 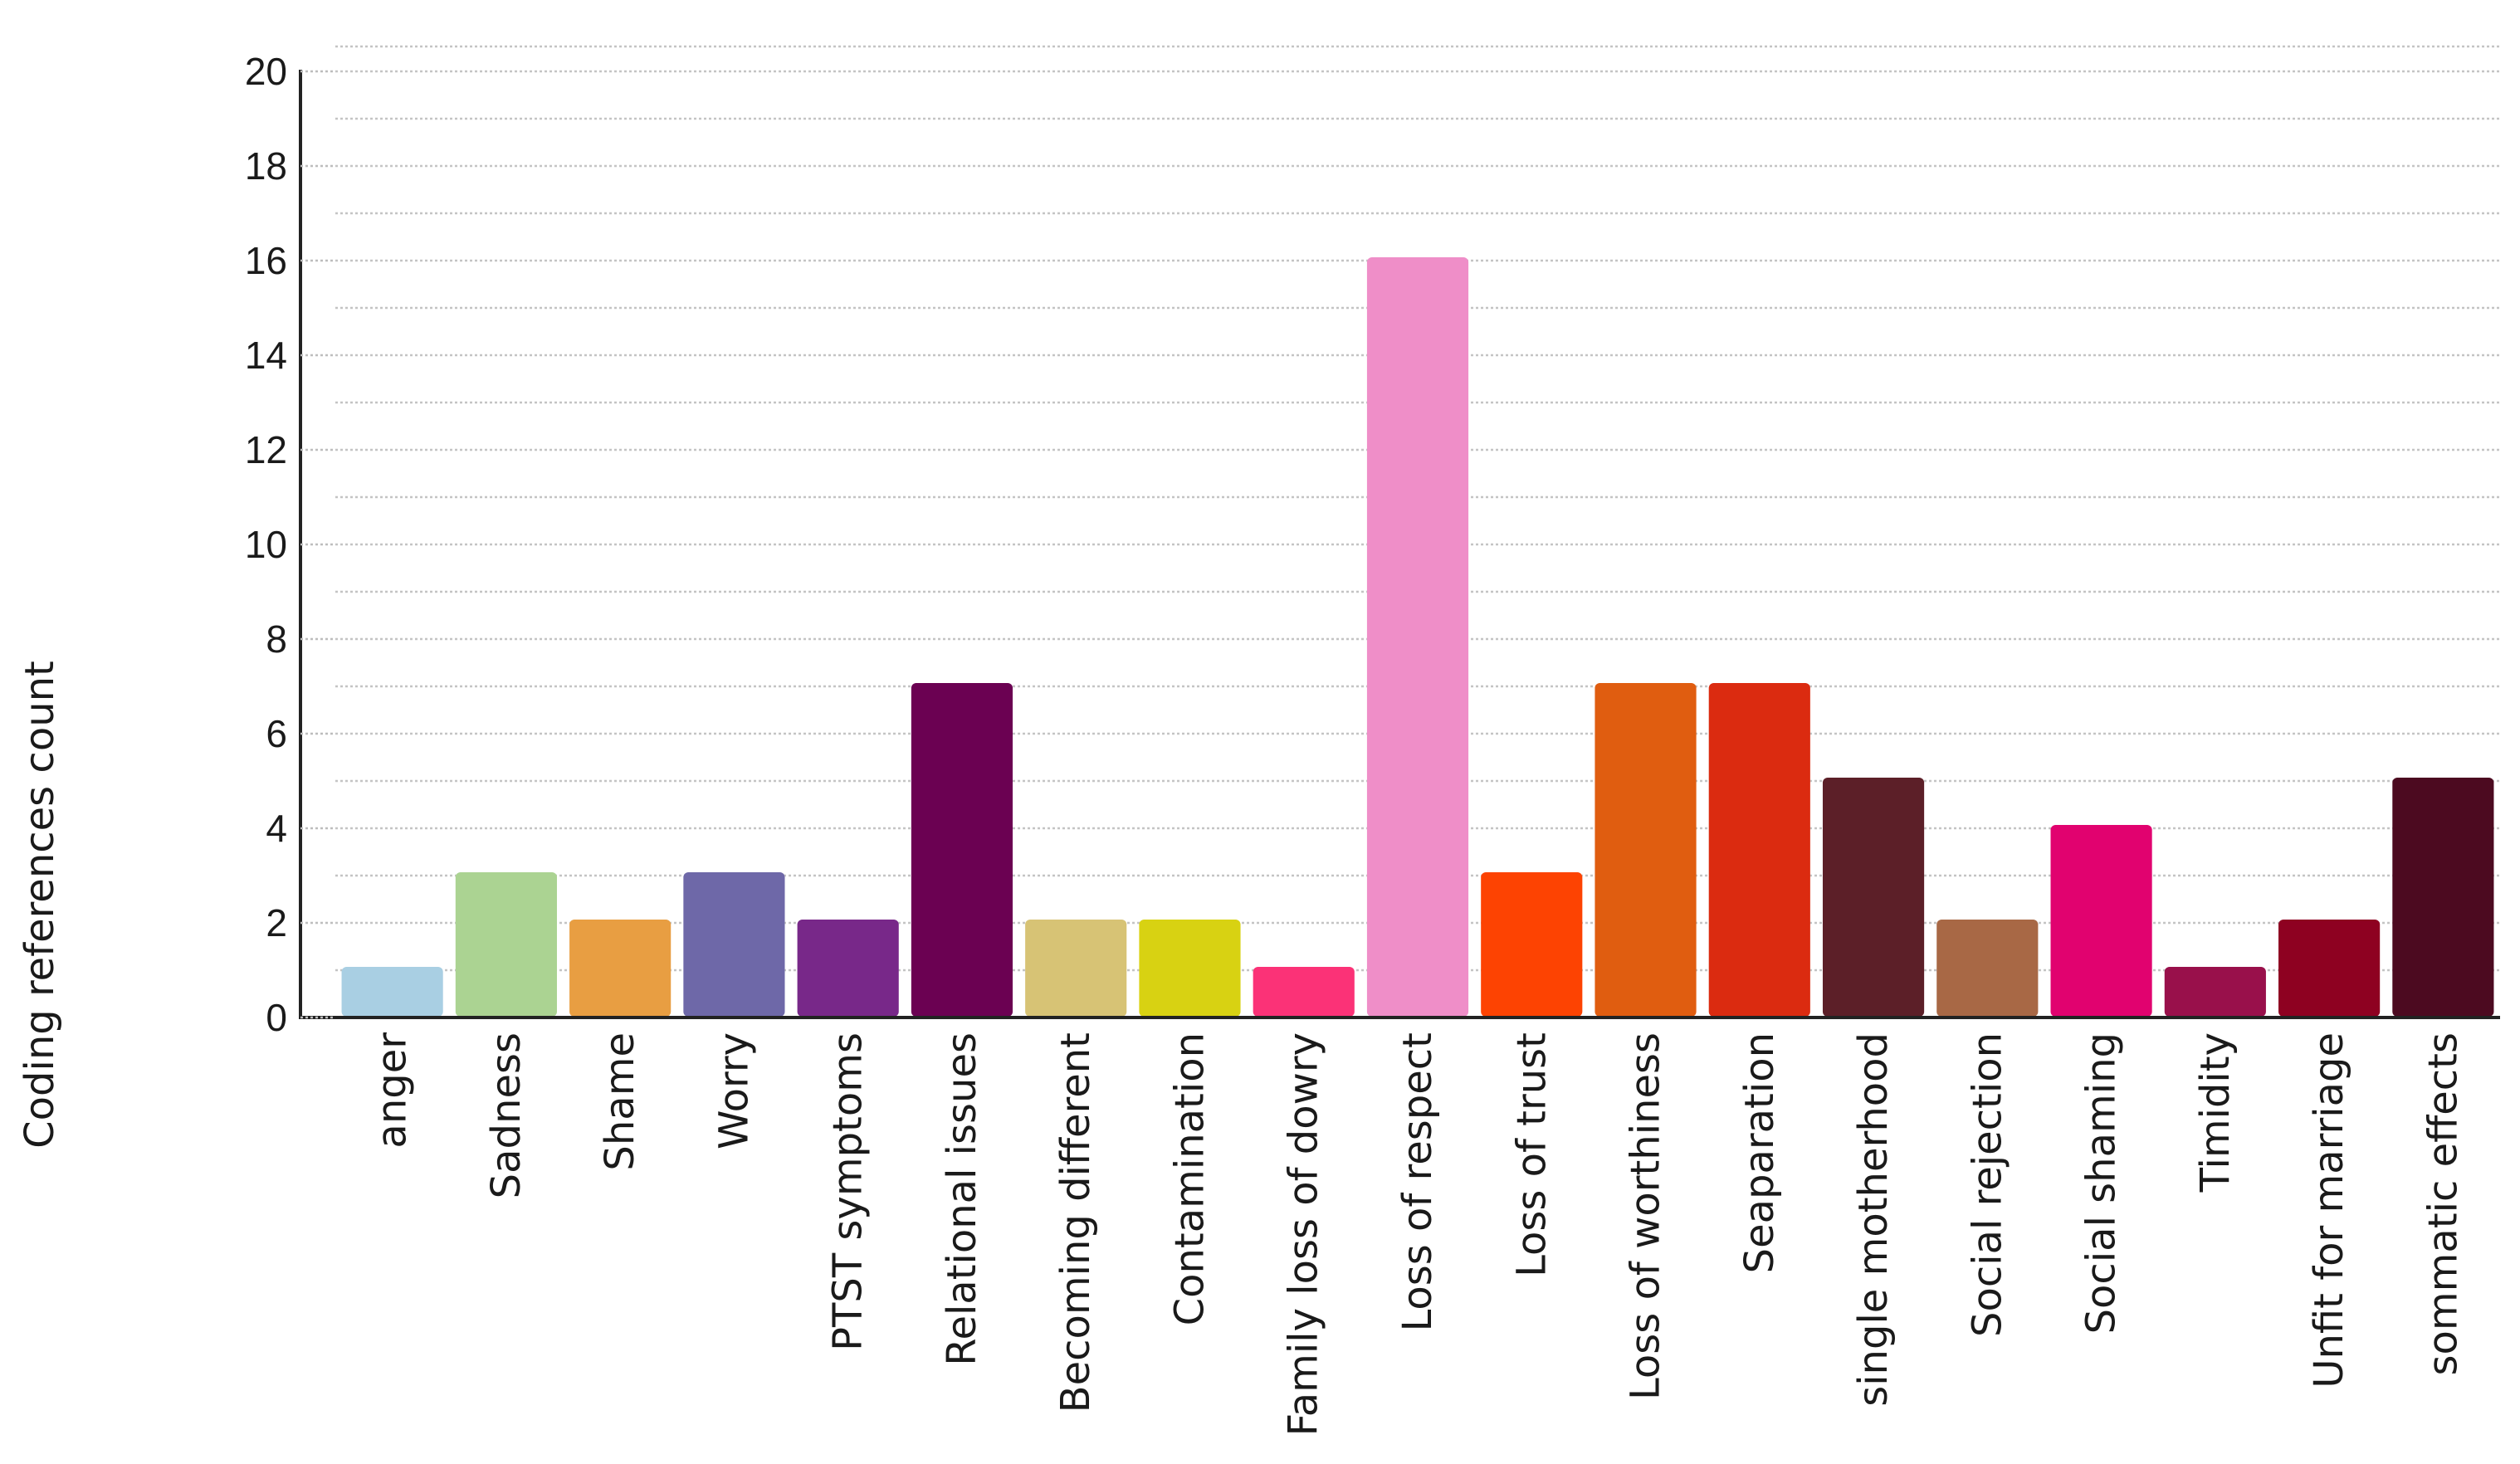 What do you see at coordinates (1987, 968) in the screenshot?
I see `bar-social-rejection` at bounding box center [1987, 968].